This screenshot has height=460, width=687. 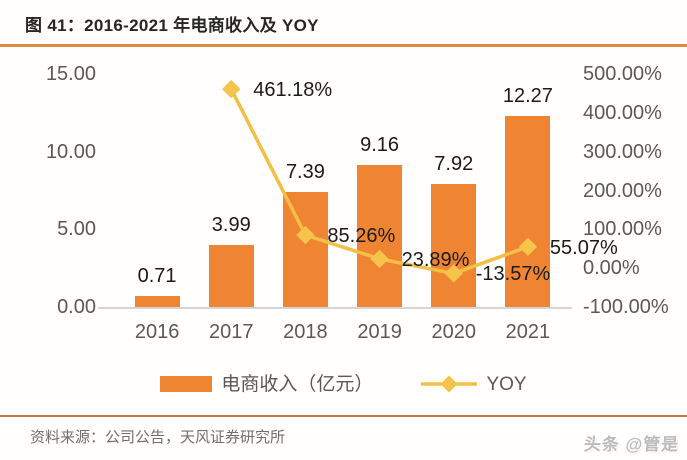 I want to click on x-axis-label-2020: 2020, so click(x=454, y=332).